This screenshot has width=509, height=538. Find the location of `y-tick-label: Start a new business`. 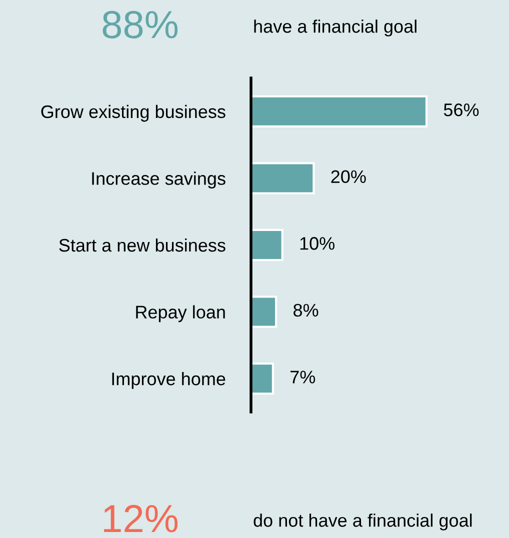

y-tick-label: Start a new business is located at coordinates (142, 245).